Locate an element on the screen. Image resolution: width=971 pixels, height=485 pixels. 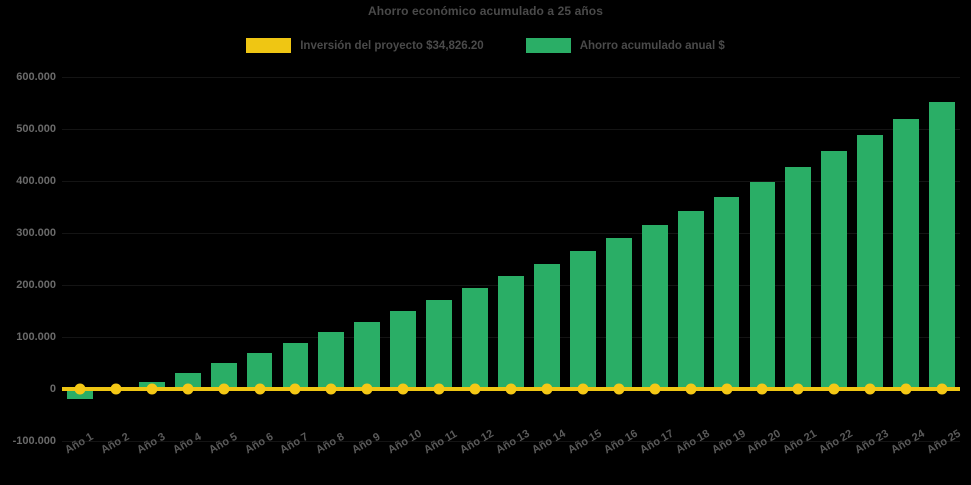
y-axis-tick-label: 500.000 is located at coordinates (36, 128).